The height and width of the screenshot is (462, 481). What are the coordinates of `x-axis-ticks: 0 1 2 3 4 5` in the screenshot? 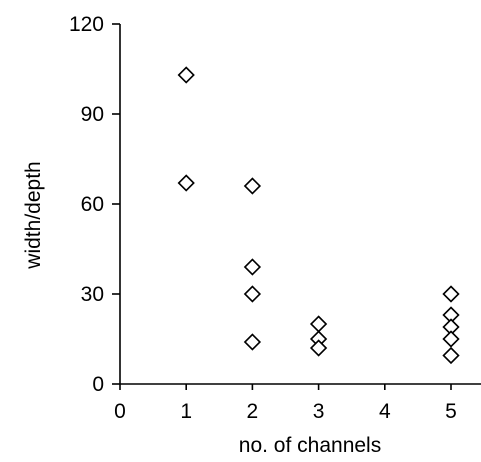 It's located at (285, 403).